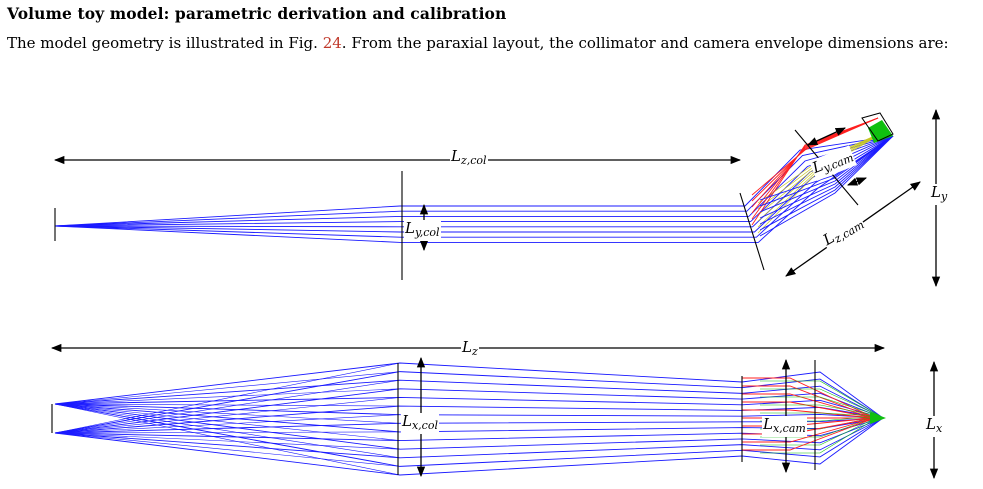  Describe the element at coordinates (784, 426) in the screenshot. I see `dim-label-lx-cam: Lx,cam` at that location.